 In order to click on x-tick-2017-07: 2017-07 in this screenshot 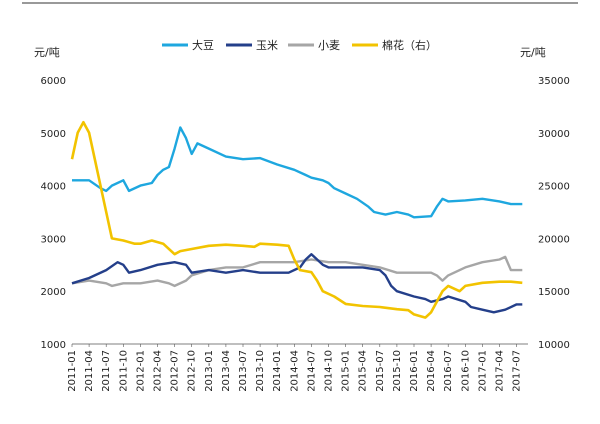, I will do `click(517, 371)`.